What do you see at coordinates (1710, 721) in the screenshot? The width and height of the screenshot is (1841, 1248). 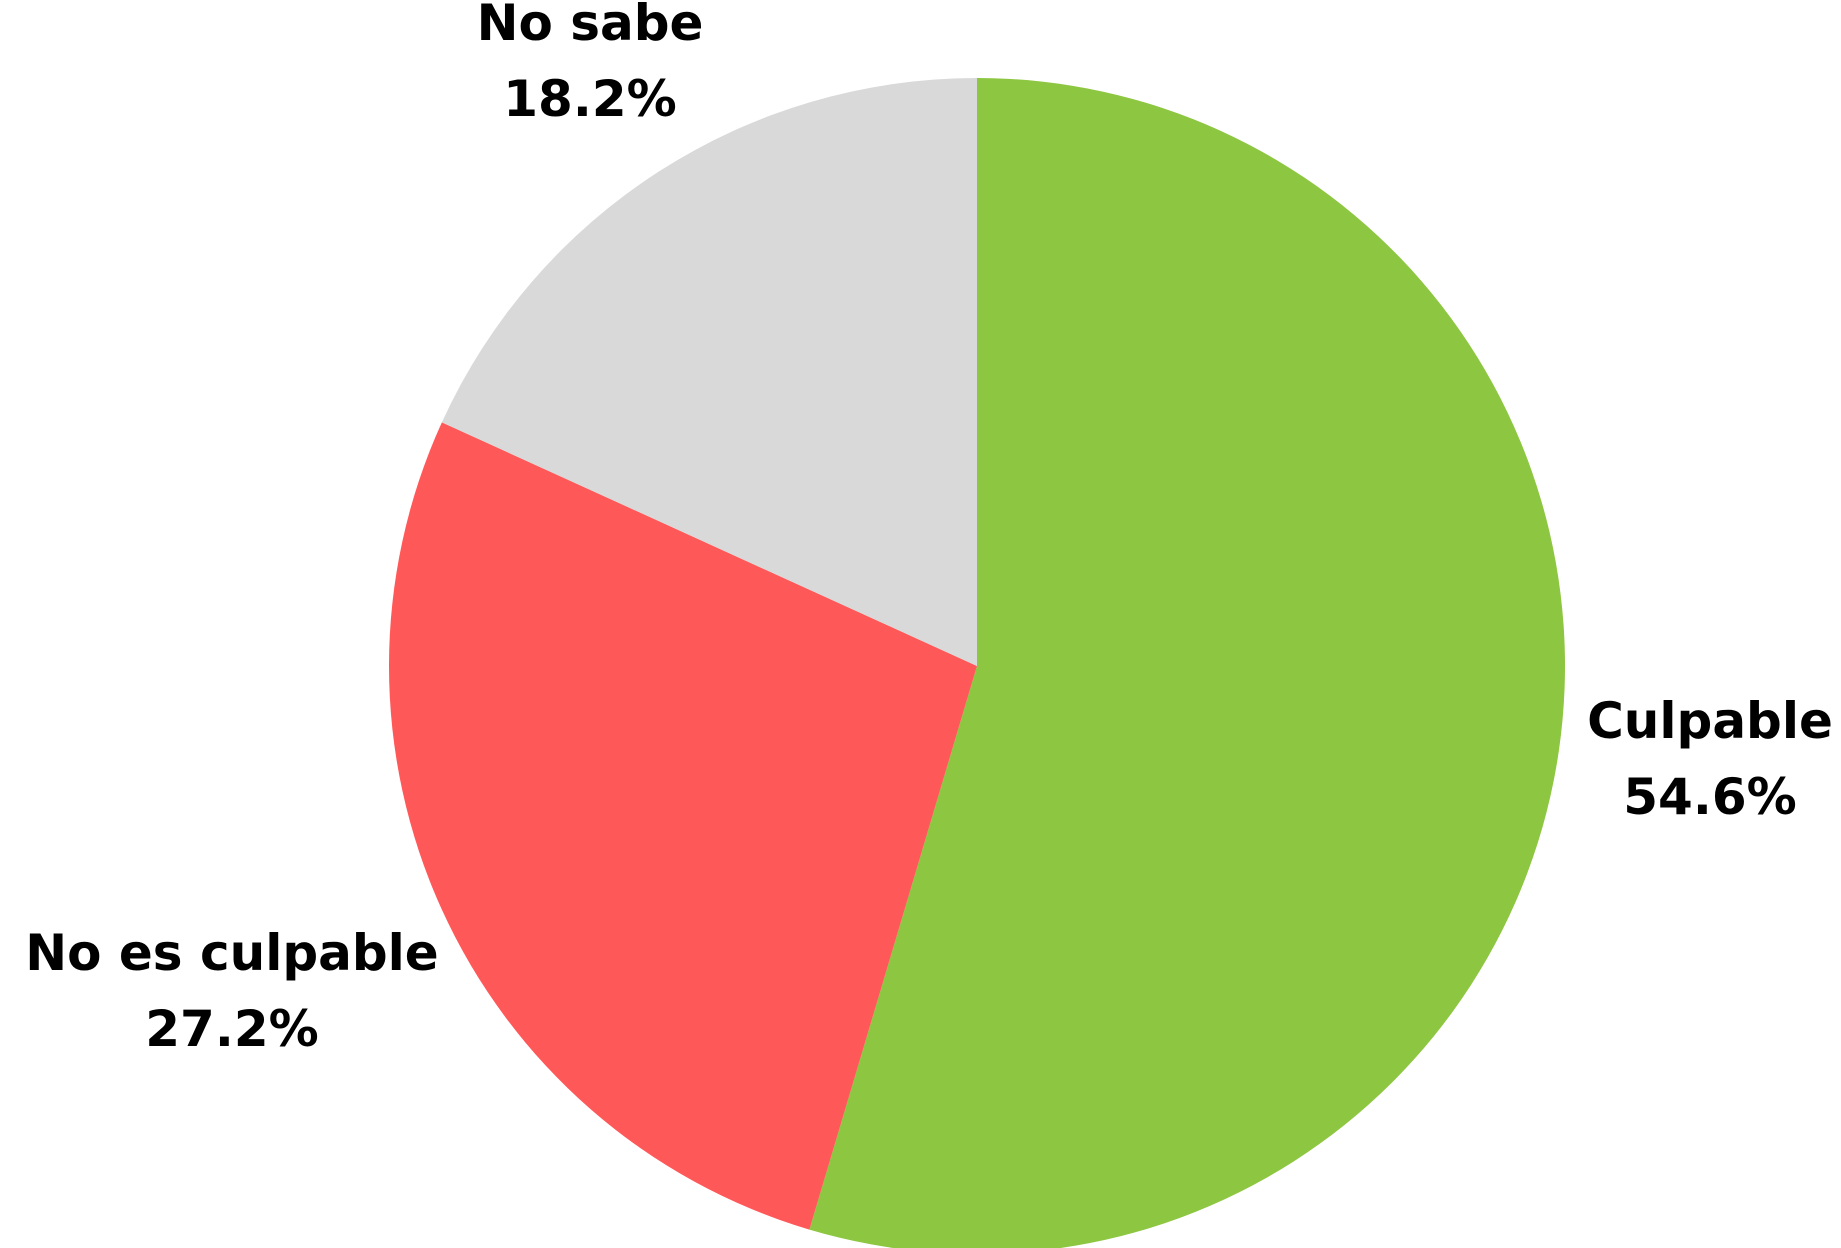 I see `slice-label-culpable: Culpable` at bounding box center [1710, 721].